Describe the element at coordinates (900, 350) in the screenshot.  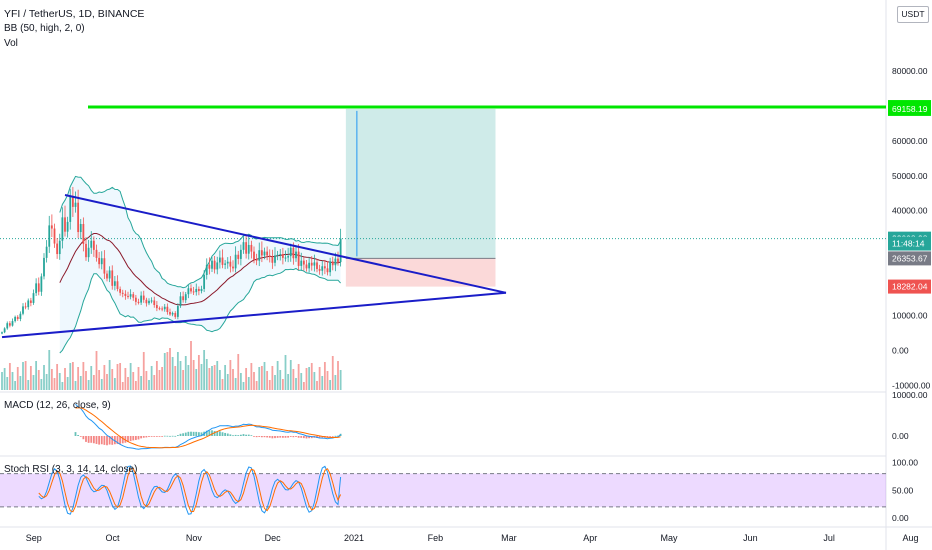
I see `price-tick-label: 0.00` at that location.